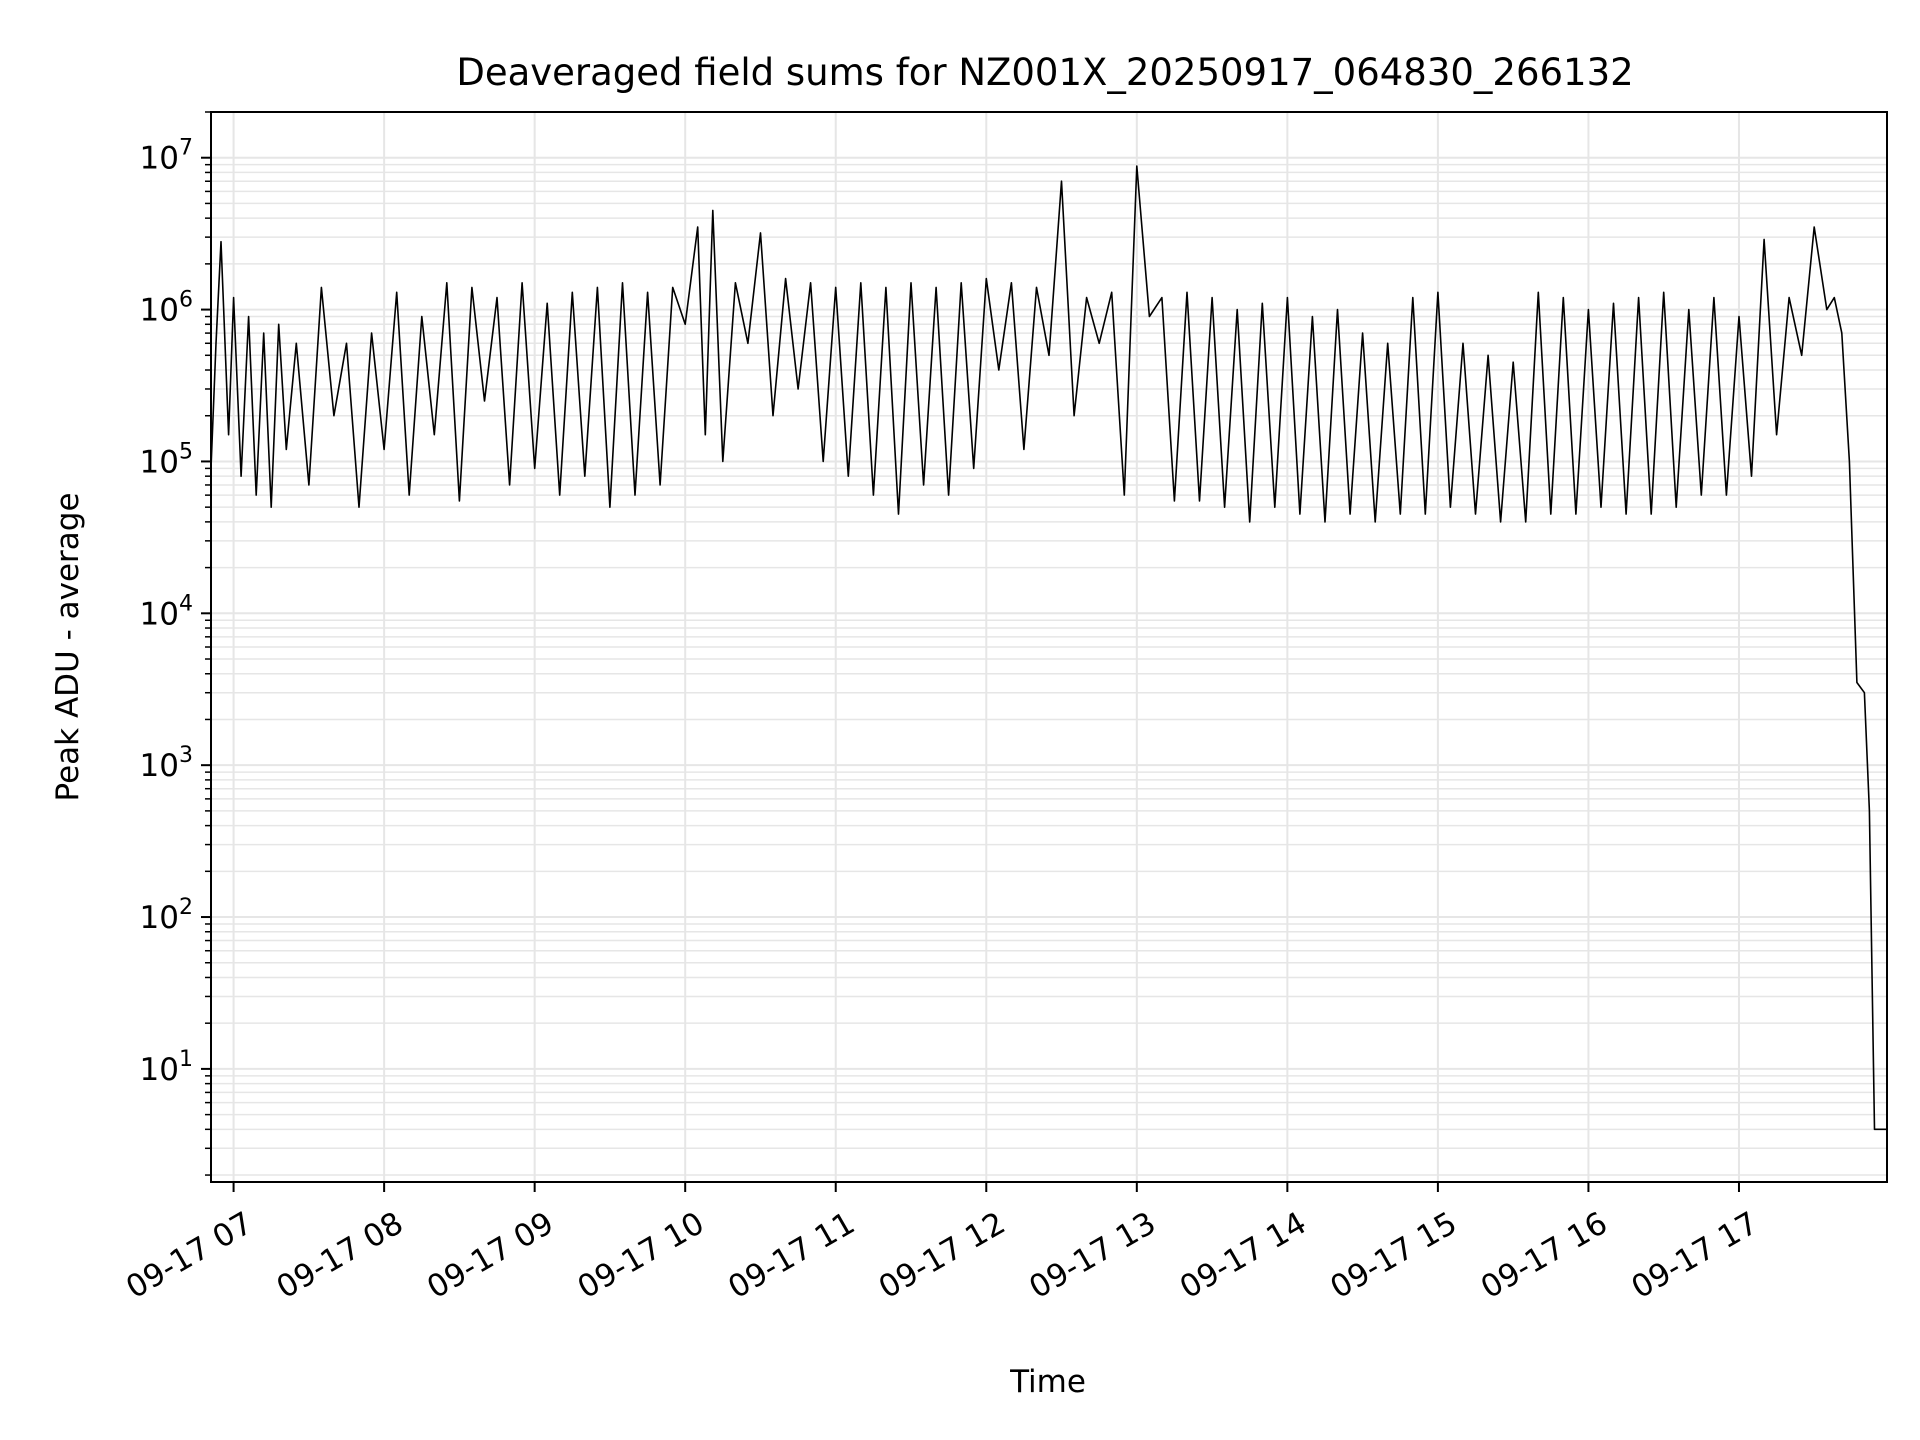 This screenshot has height=1440, width=1920. I want to click on x-axis-title: Time, so click(1047, 1382).